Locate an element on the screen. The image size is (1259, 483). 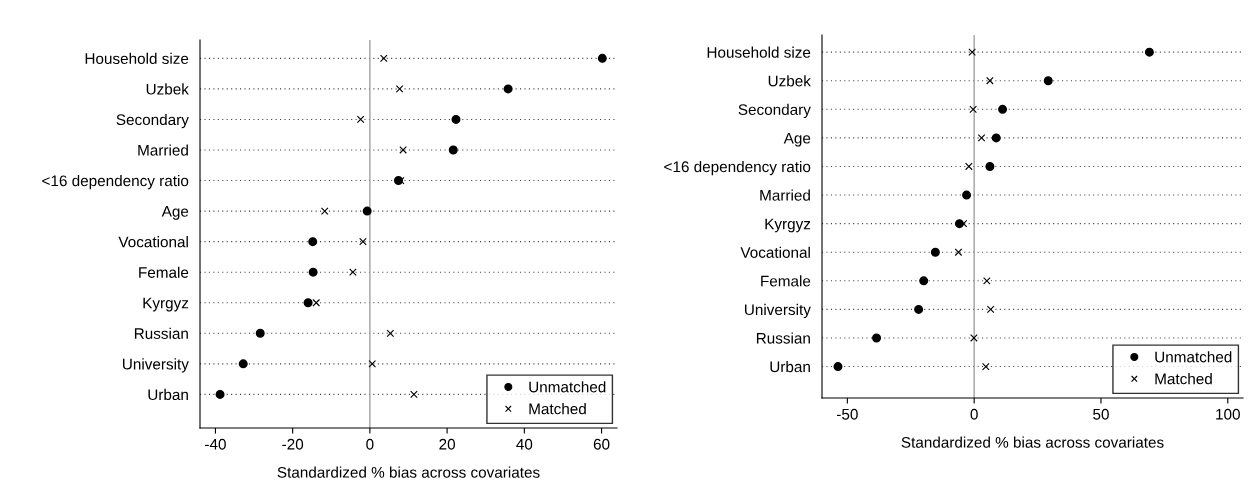
x-tick-label: -20 is located at coordinates (293, 444).